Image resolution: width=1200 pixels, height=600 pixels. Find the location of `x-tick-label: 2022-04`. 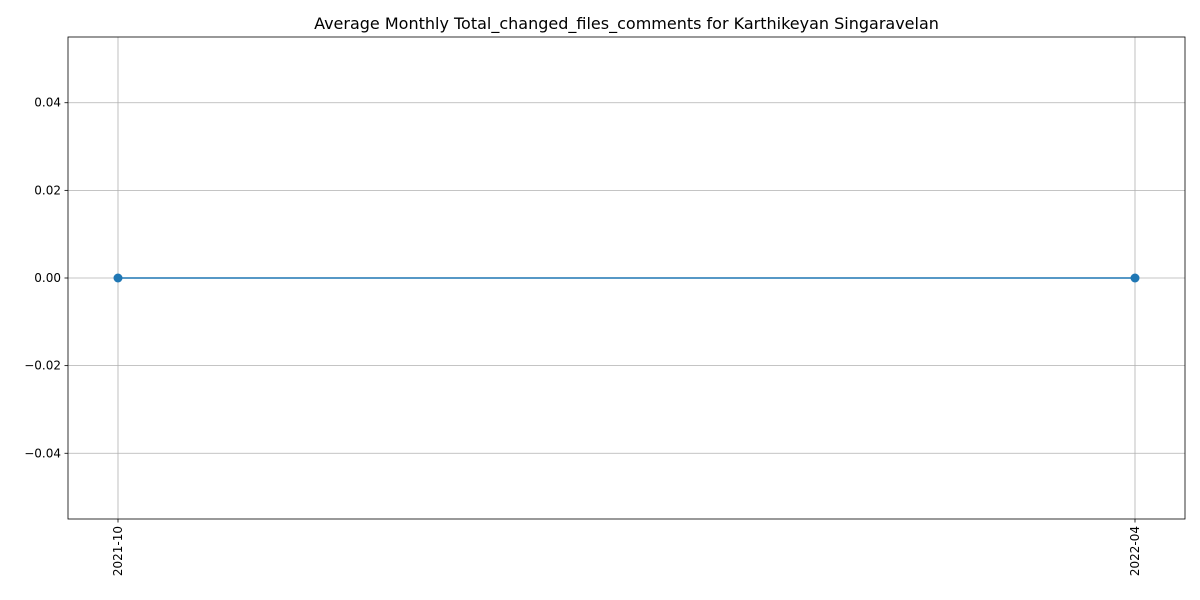

x-tick-label: 2022-04 is located at coordinates (1135, 551).